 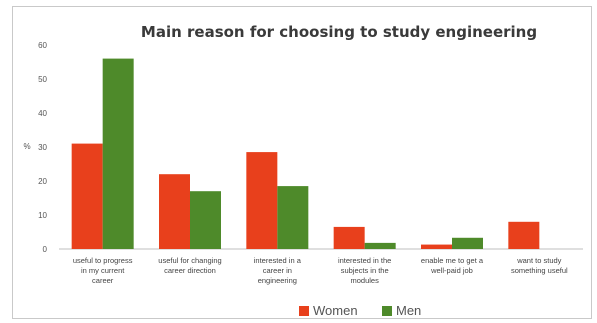 I want to click on y-tick-label: 30, so click(x=42, y=147).